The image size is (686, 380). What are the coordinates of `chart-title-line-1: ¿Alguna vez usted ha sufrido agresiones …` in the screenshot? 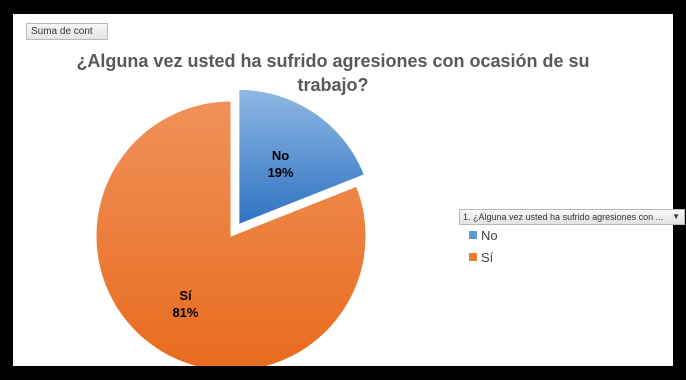 It's located at (333, 61).